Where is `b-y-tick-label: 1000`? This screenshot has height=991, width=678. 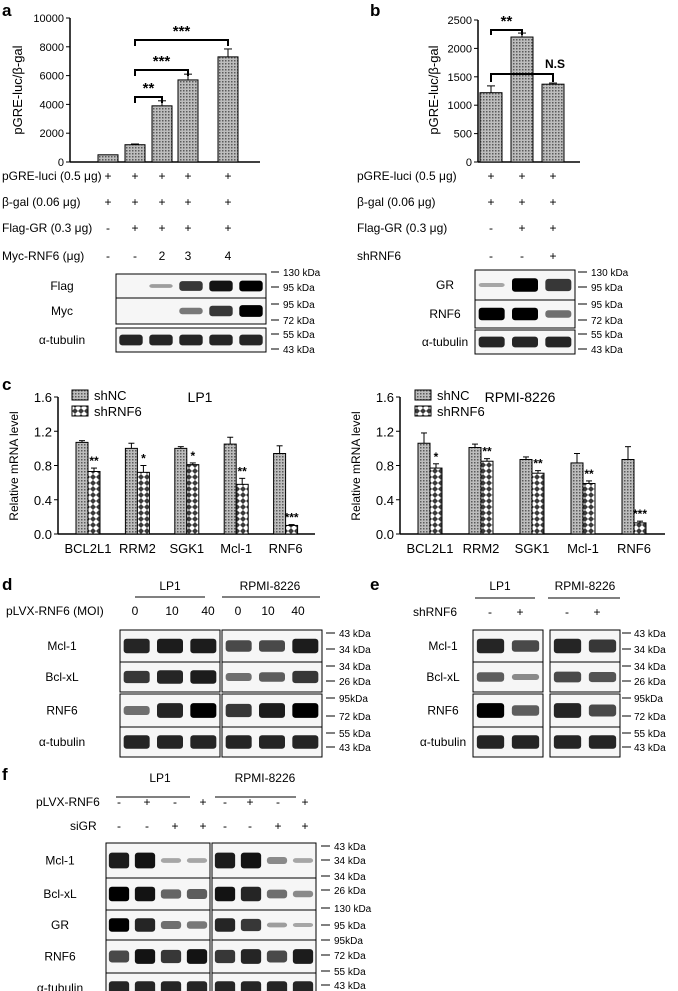 b-y-tick-label: 1000 is located at coordinates (460, 106).